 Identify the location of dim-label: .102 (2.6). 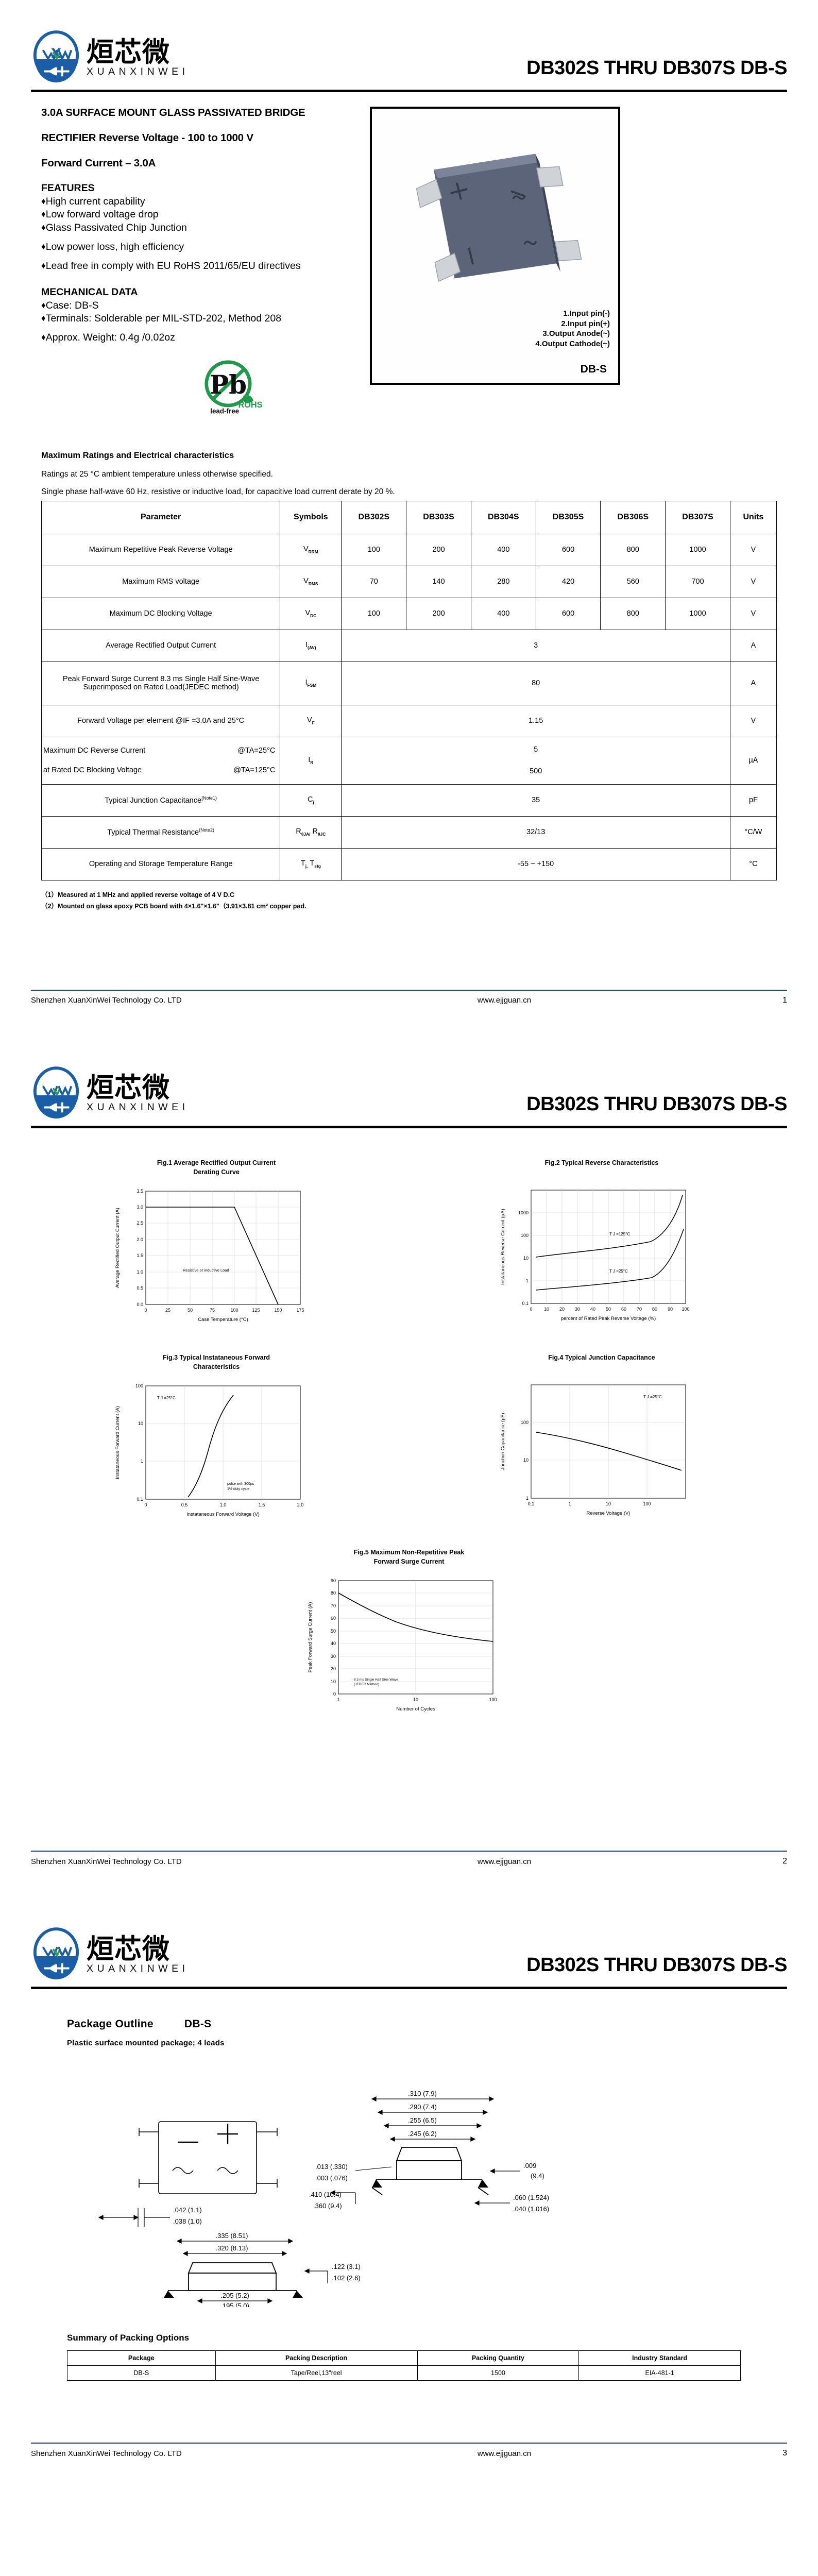
(346, 2278).